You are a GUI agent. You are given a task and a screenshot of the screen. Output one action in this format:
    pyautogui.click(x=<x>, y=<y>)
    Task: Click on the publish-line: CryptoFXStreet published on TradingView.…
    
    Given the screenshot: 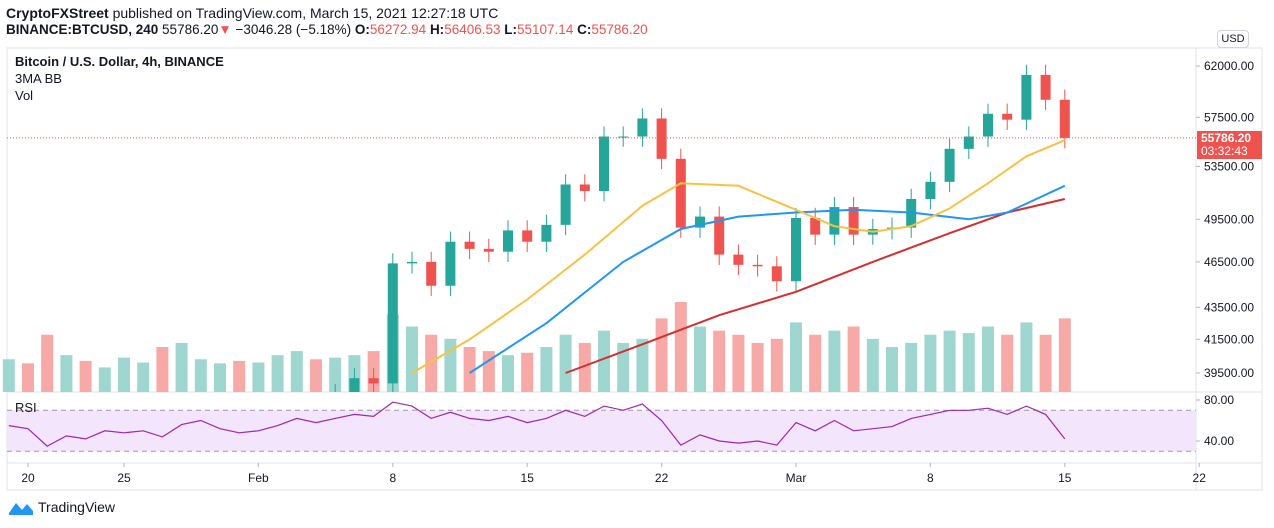 What is the action you would take?
    pyautogui.click(x=252, y=13)
    